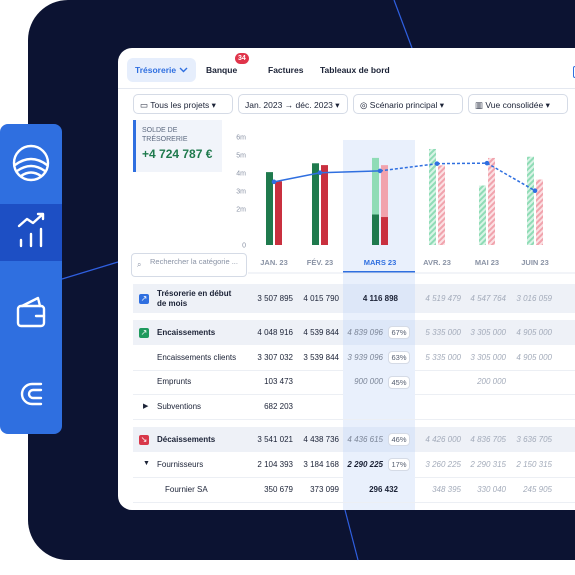 Image resolution: width=575 pixels, height=575 pixels. I want to click on table-cell: 245 905, so click(537, 489).